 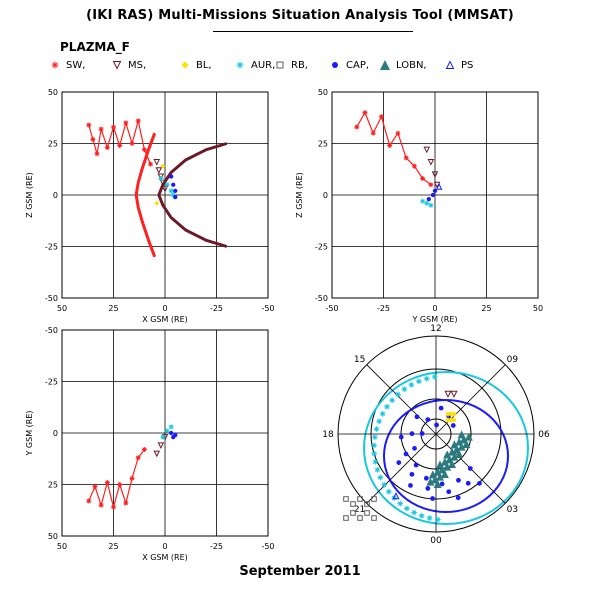 I want to click on y-axis-label: Y GSM (RE), so click(x=29, y=433).